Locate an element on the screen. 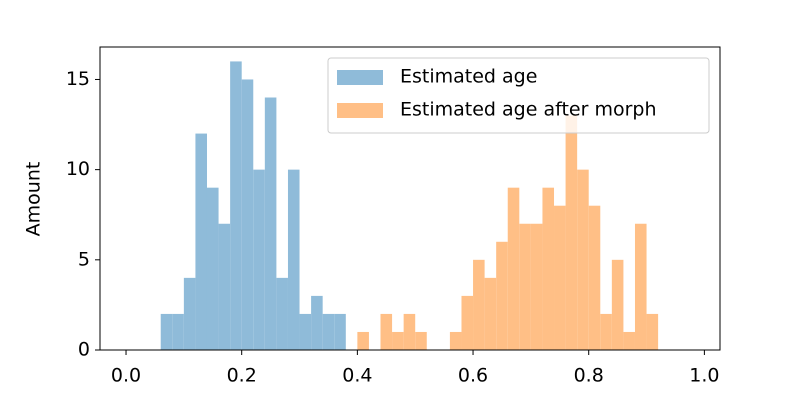 Image resolution: width=800 pixels, height=400 pixels. x-tick-label: 1.0 is located at coordinates (704, 376).